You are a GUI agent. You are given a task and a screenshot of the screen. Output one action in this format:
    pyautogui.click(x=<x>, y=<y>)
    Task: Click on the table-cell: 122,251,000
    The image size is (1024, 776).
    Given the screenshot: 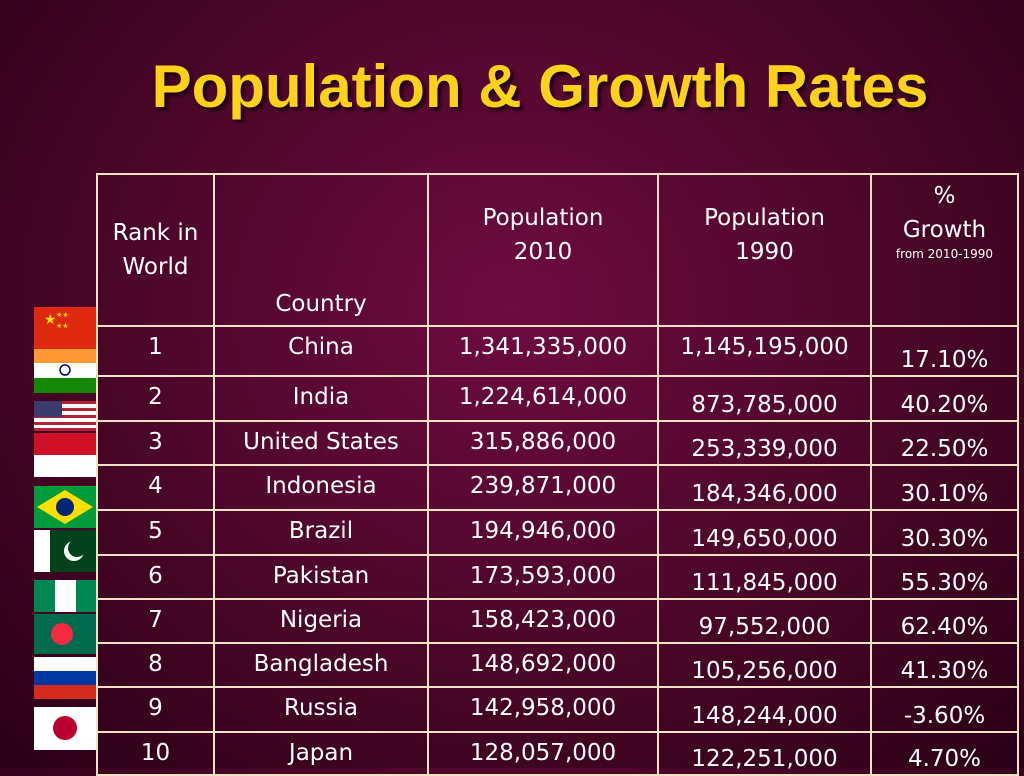 What is the action you would take?
    pyautogui.click(x=764, y=753)
    